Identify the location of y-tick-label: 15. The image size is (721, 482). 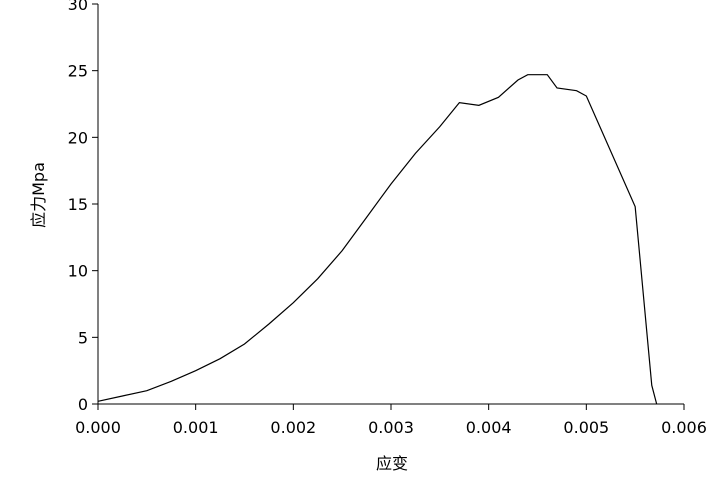
(78, 204).